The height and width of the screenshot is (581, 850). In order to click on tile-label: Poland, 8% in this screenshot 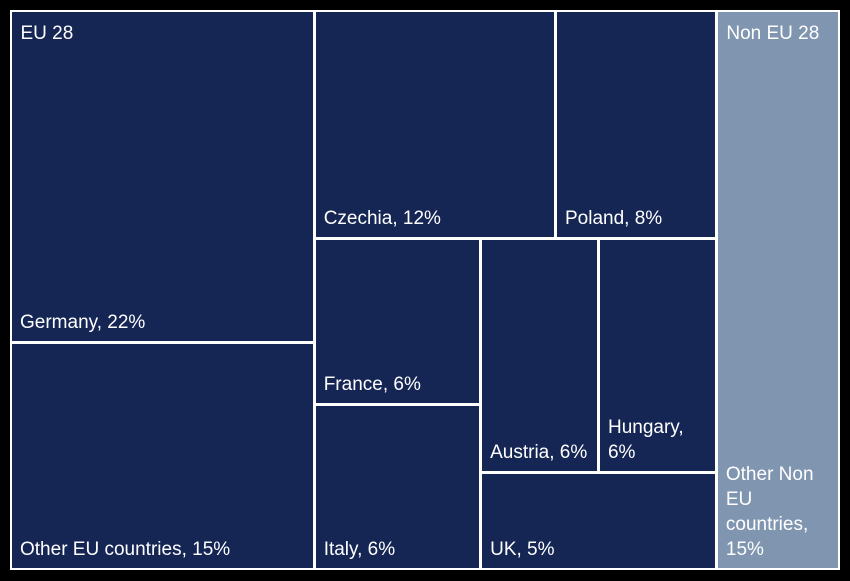, I will do `click(614, 219)`.